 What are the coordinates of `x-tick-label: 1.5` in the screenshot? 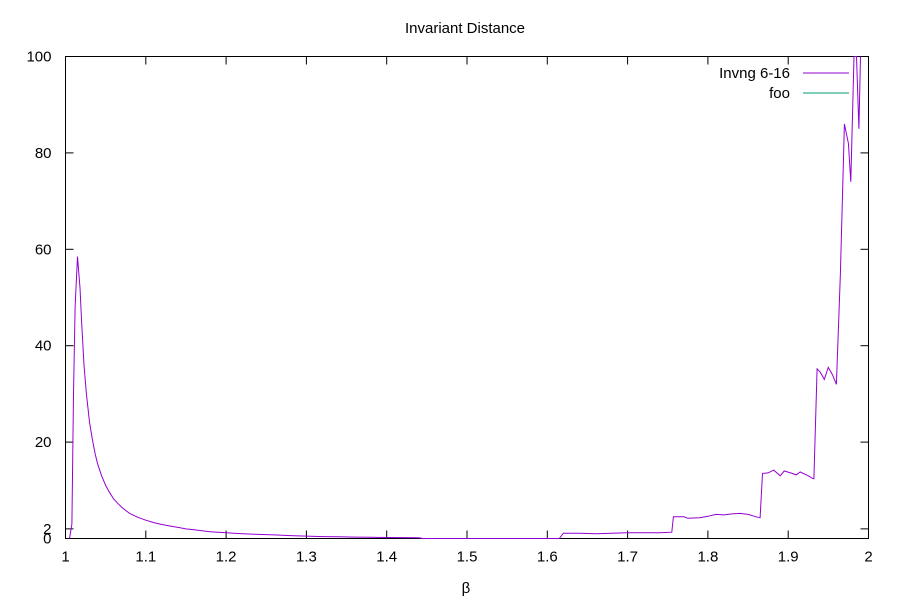 It's located at (467, 557).